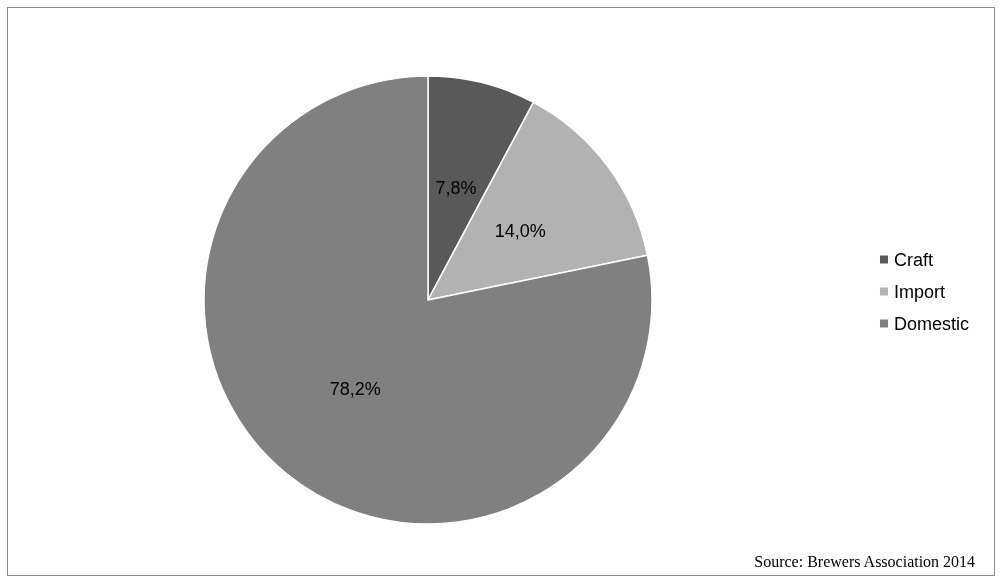 This screenshot has height=584, width=1005. Describe the element at coordinates (355, 389) in the screenshot. I see `data-label: 78,2%` at that location.